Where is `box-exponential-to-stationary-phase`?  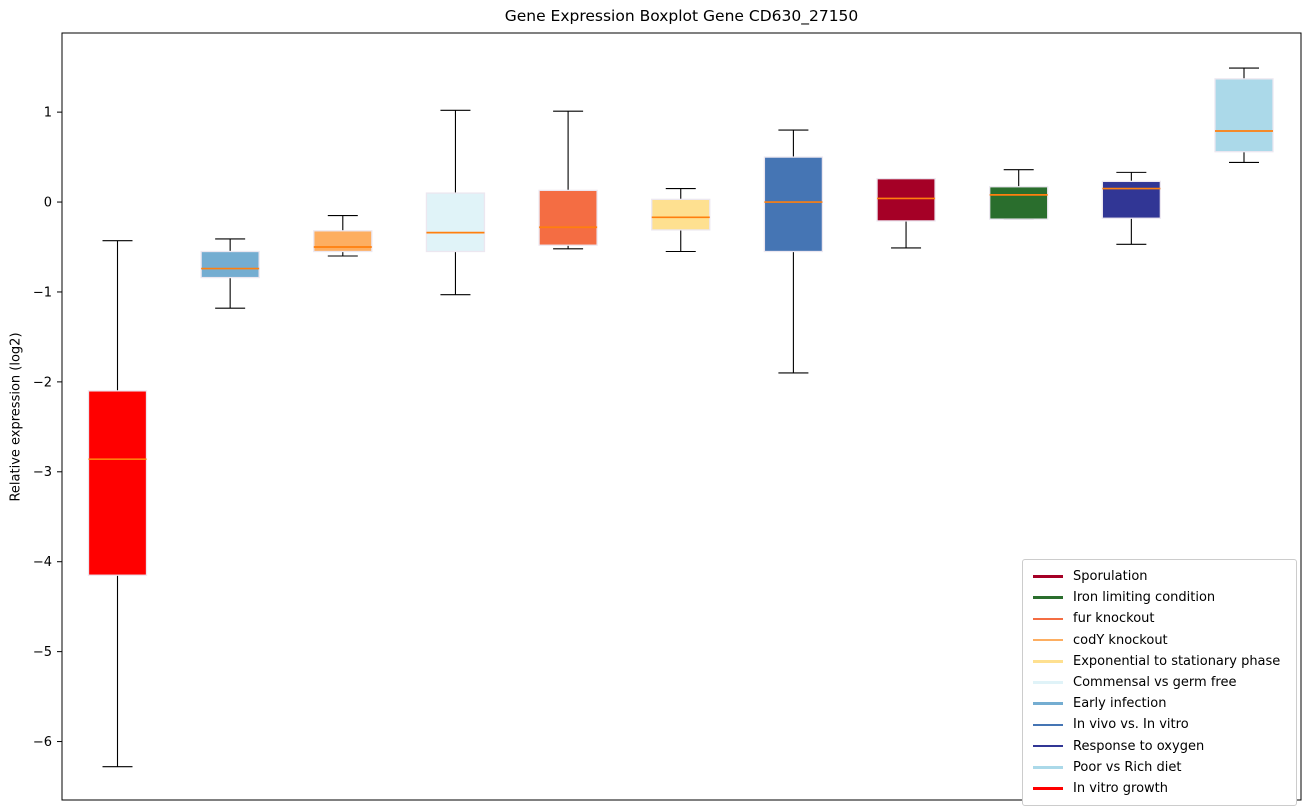
box-exponential-to-stationary-phase is located at coordinates (681, 220).